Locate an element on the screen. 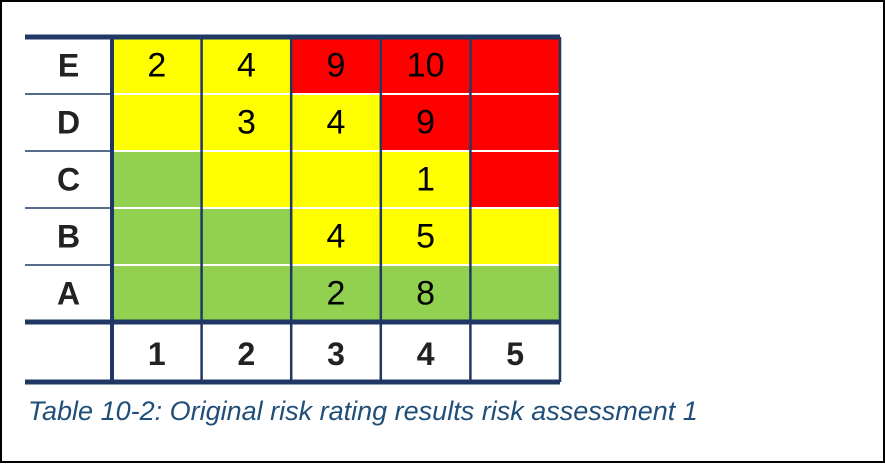  column-label: 5 is located at coordinates (515, 354).